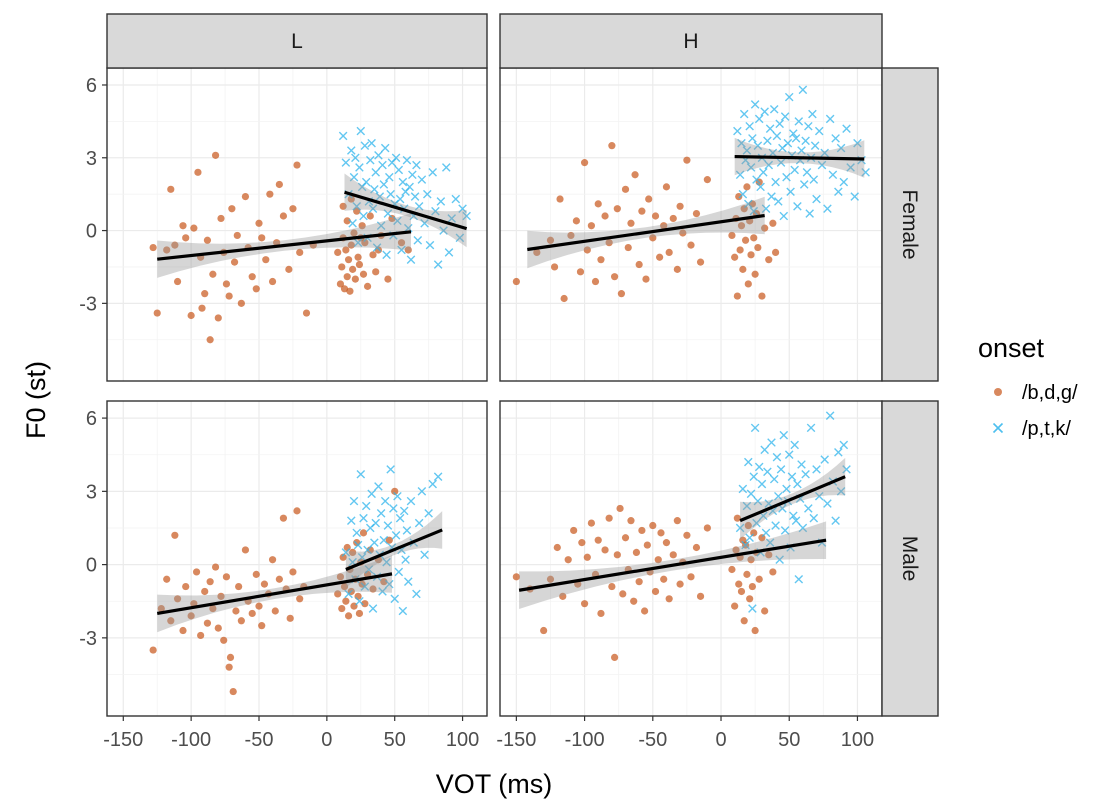 The height and width of the screenshot is (805, 1108). I want to click on x-axes: -150 -100 -50 0 50 100 -150 -100 -50 0 50 100, so click(488, 733).